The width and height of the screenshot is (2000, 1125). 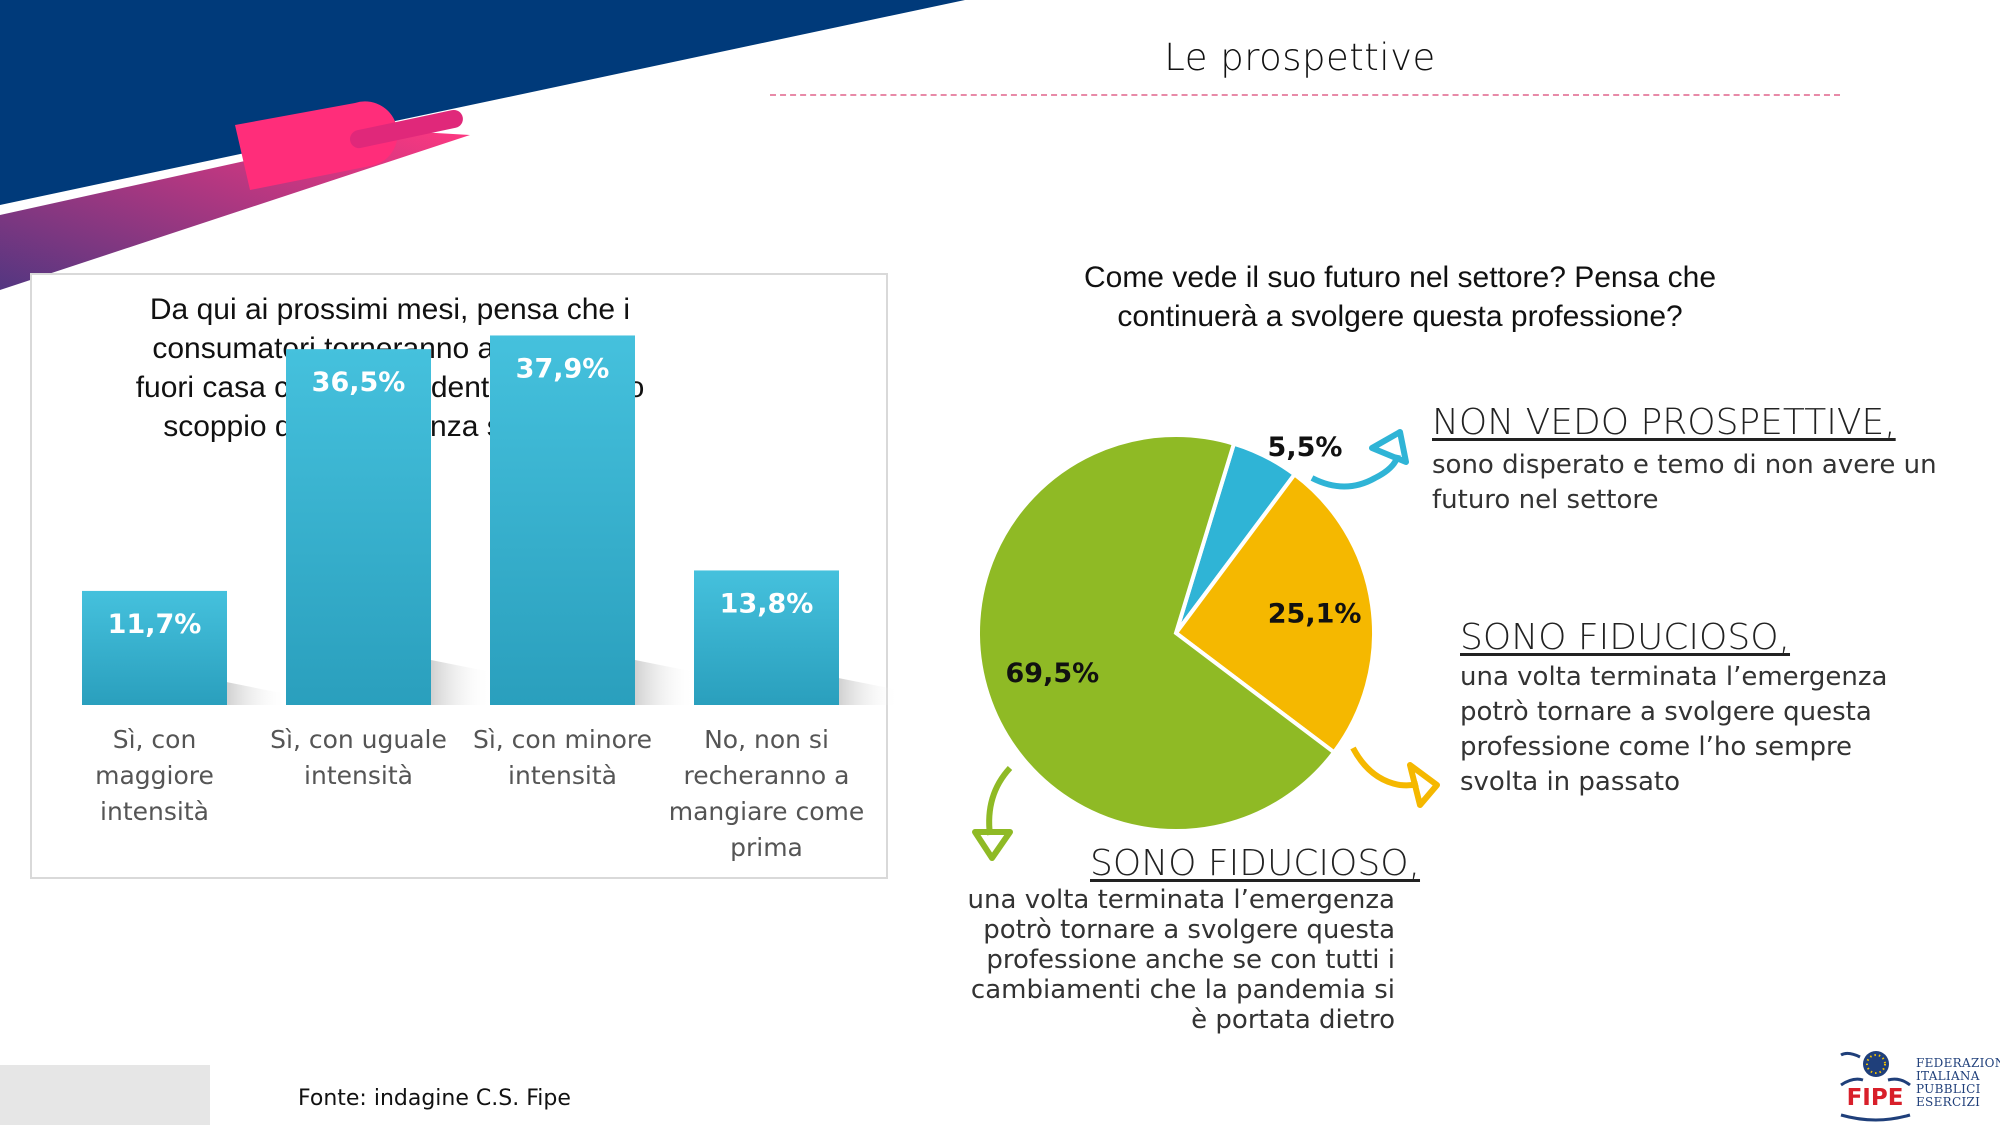 I want to click on arrow-green-head-icon, so click(x=992, y=845).